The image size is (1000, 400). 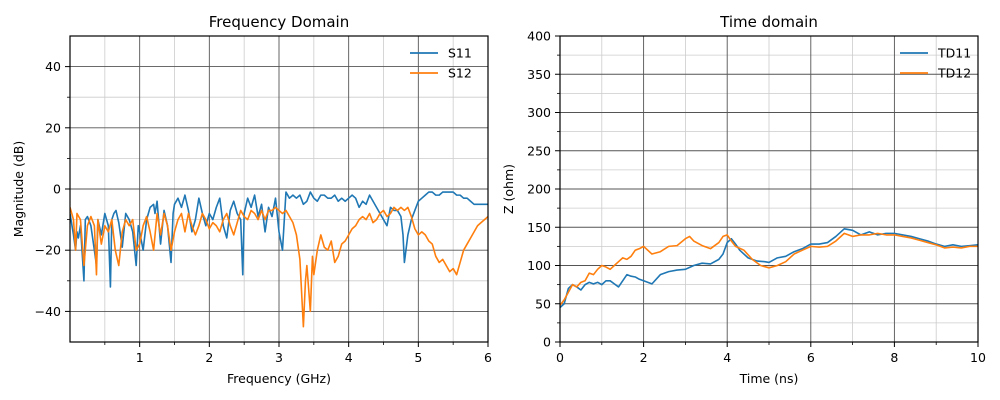 I want to click on series-line-td11, so click(x=769, y=268).